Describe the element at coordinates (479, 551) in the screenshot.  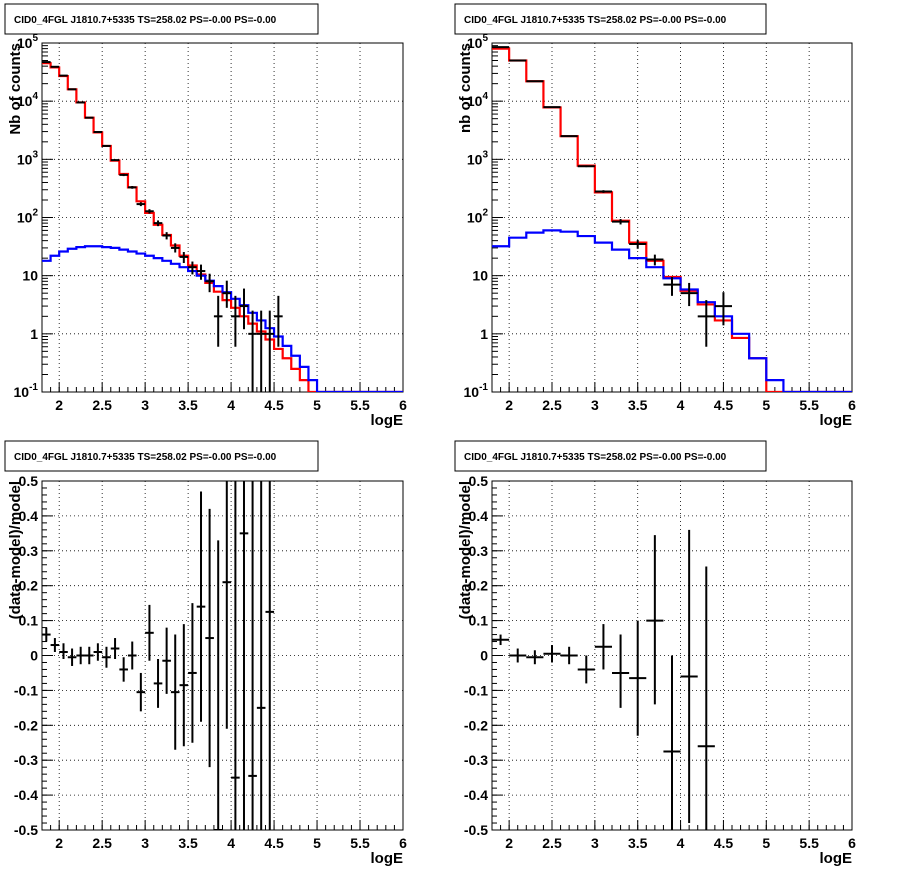
I see `y-tick-label: 0.3` at that location.